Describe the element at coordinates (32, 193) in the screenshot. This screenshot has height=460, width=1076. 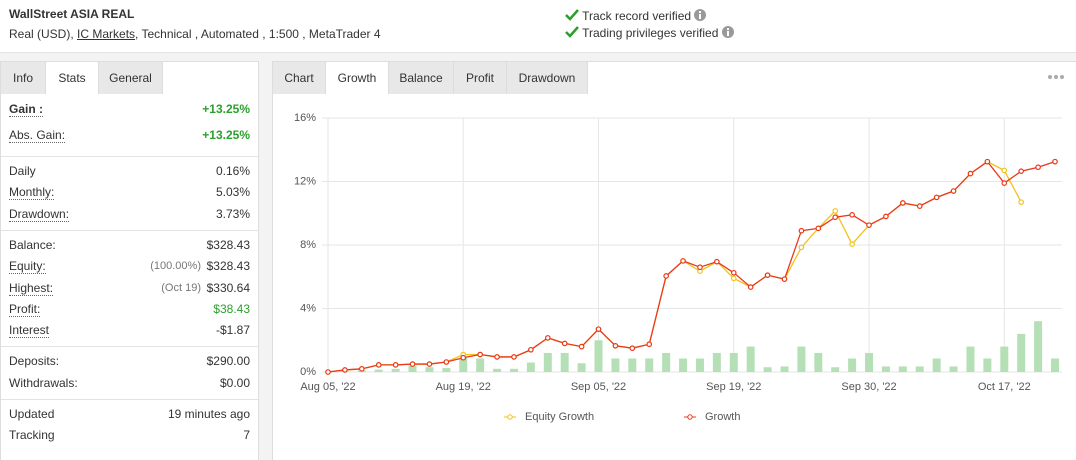
I see `stat-label: Monthly:` at that location.